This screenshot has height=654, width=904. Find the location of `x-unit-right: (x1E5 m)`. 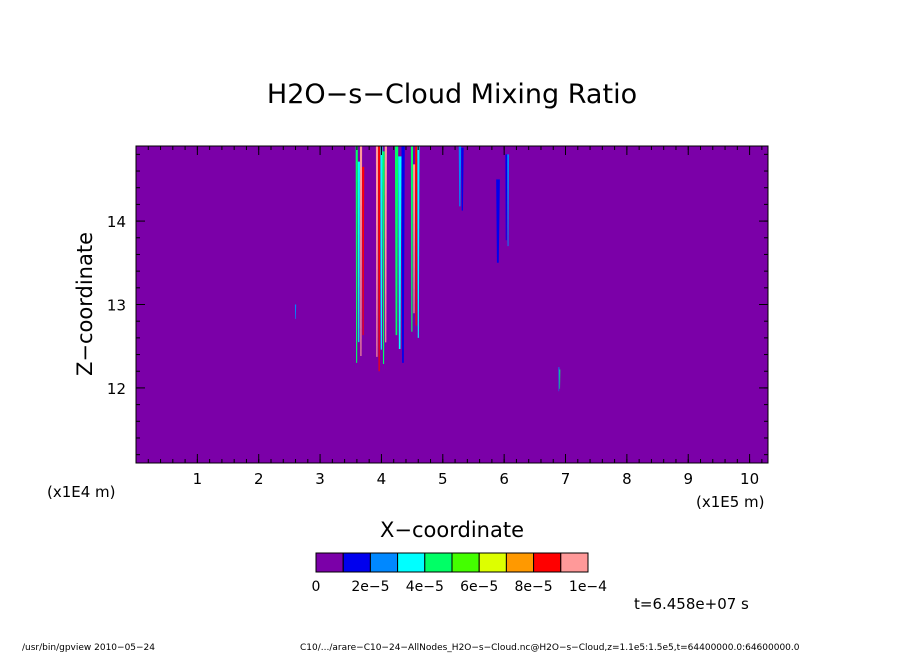

x-unit-right: (x1E5 m) is located at coordinates (730, 502).